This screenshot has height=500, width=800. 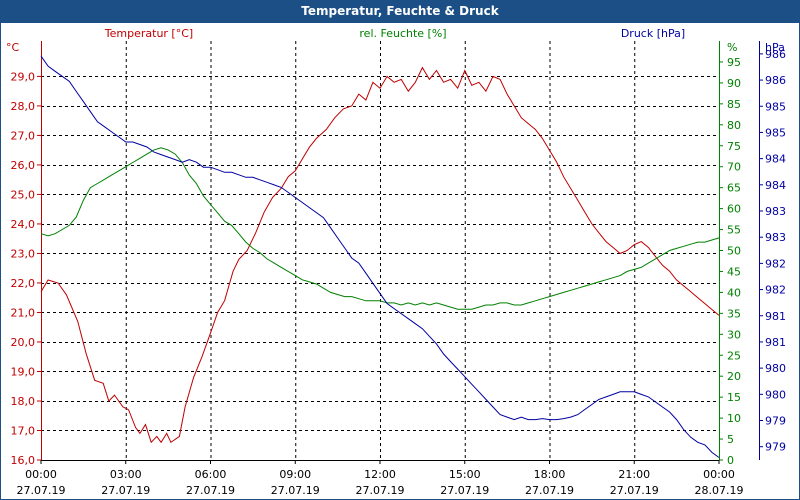 I want to click on temperature-tick-label: 16,0, so click(x=23, y=460).